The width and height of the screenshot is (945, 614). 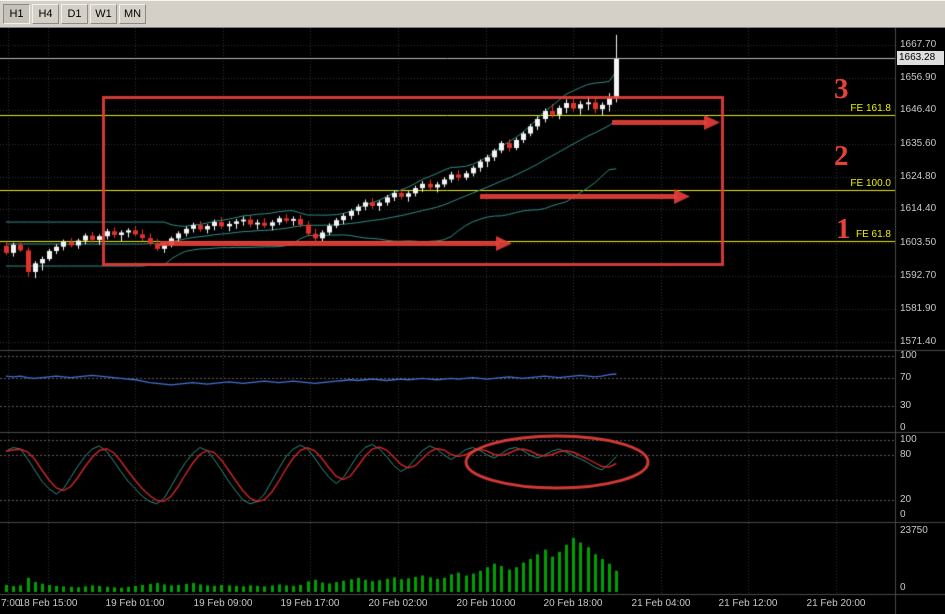 What do you see at coordinates (74, 14) in the screenshot?
I see `timeframe-button-d1: D1` at bounding box center [74, 14].